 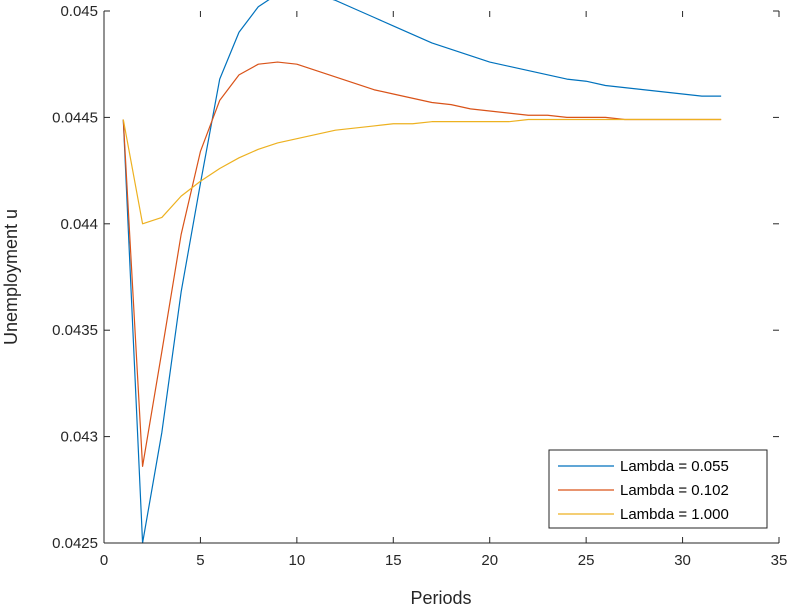 I want to click on y-tick-label: 0.043, so click(x=79, y=437).